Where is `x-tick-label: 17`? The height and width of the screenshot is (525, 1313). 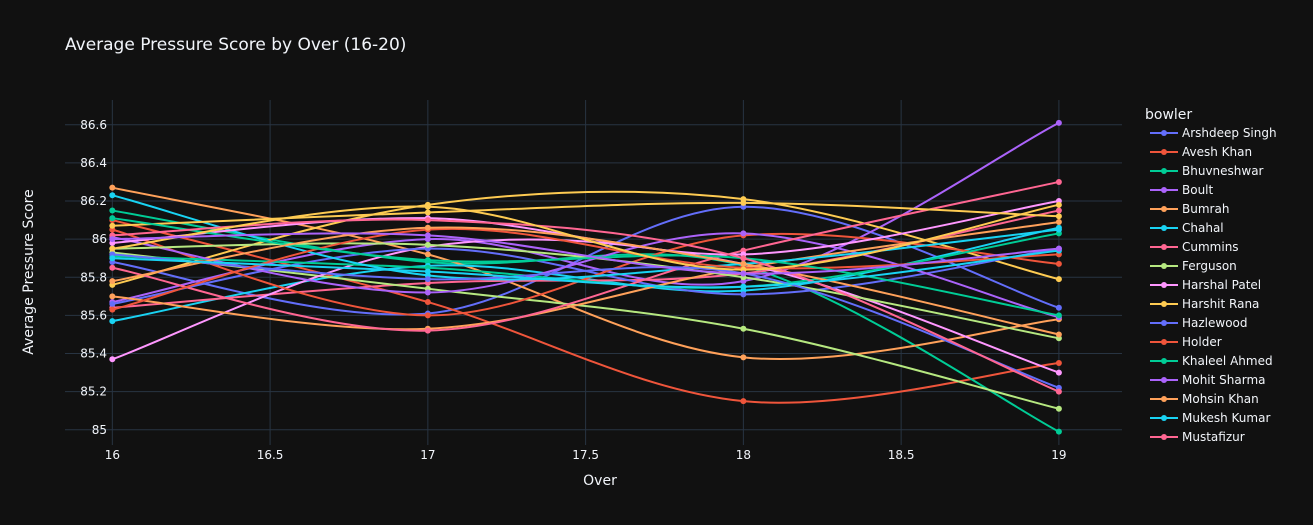
x-tick-label: 17 is located at coordinates (427, 455).